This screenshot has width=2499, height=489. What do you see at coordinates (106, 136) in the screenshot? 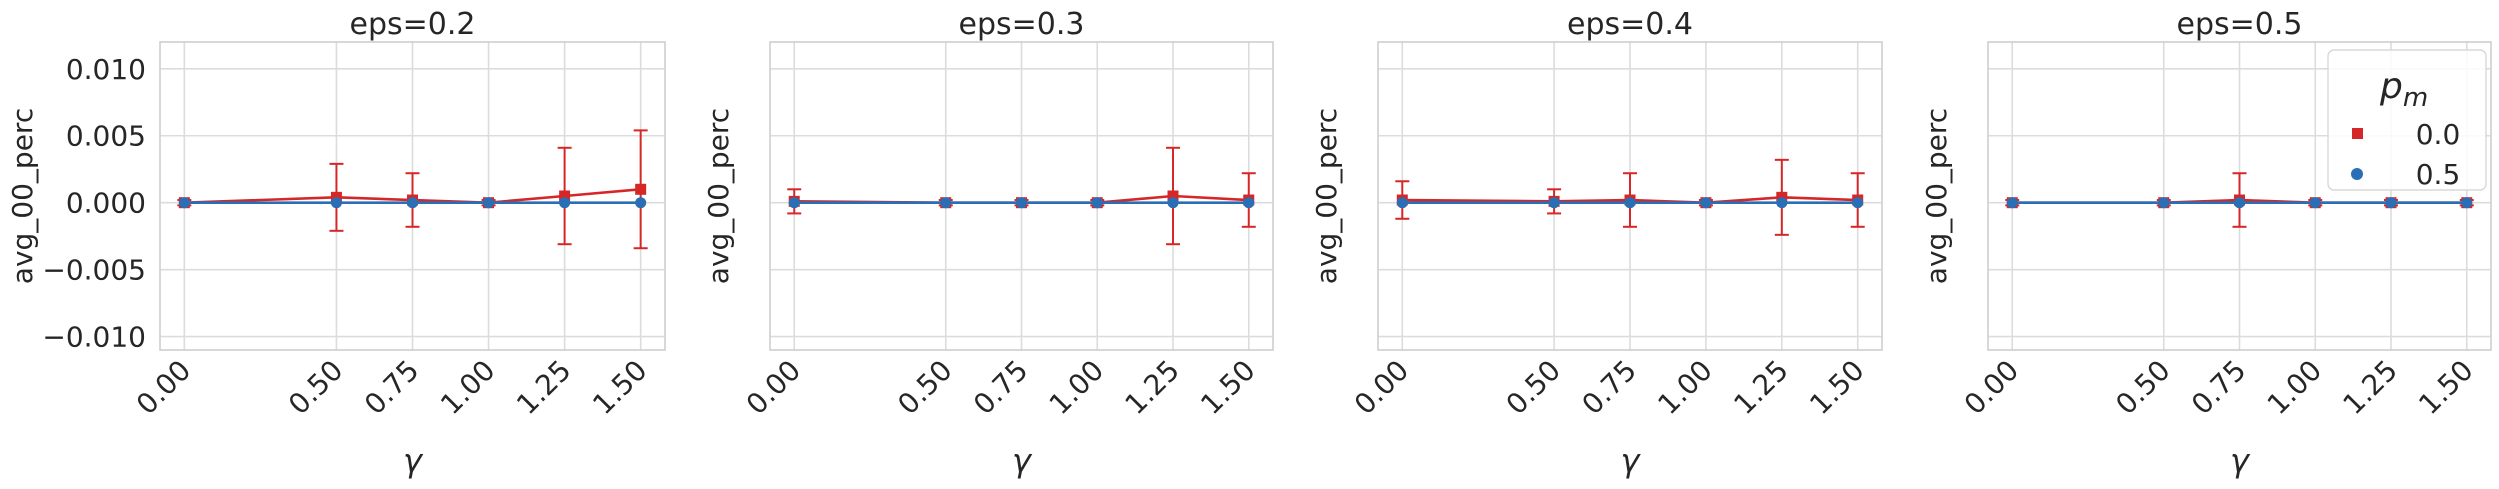
I see `y-tick-label: 0.005` at bounding box center [106, 136].